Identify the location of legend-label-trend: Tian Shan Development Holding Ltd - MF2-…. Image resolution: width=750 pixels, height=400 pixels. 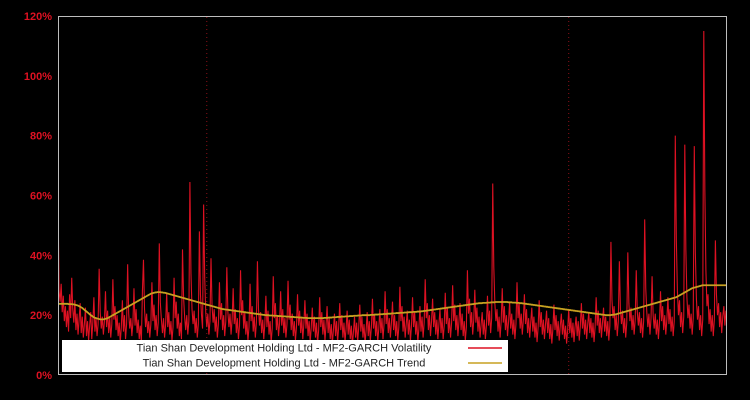
(284, 364).